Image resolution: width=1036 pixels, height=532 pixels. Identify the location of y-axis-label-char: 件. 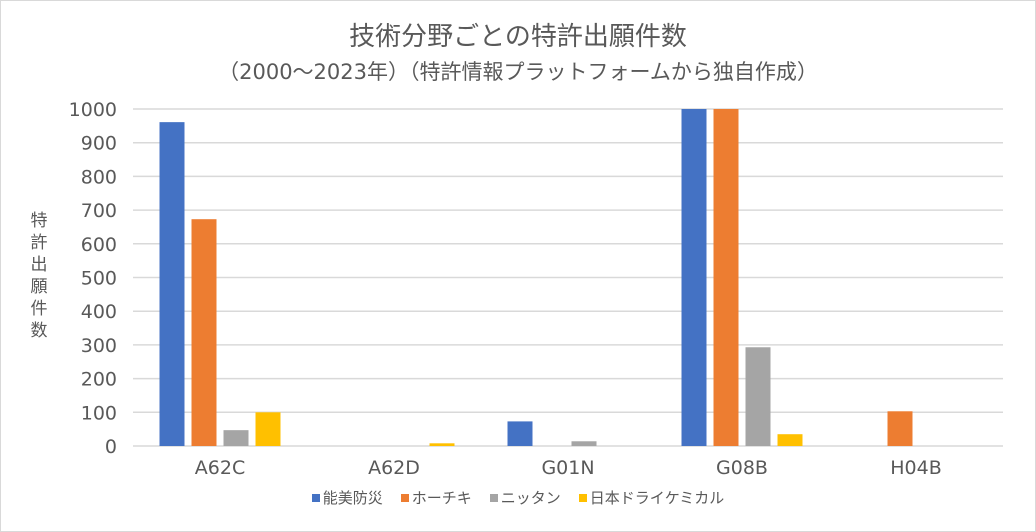
(39, 309).